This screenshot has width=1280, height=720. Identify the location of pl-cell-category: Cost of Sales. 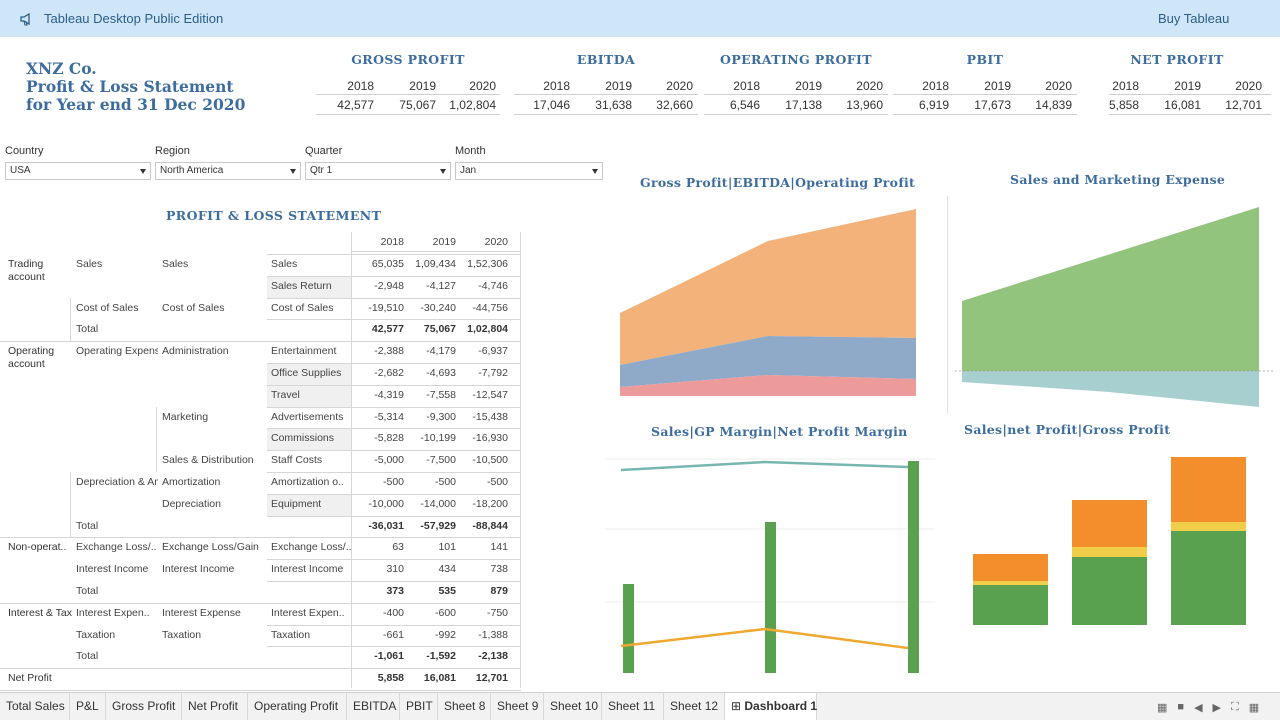
(107, 307).